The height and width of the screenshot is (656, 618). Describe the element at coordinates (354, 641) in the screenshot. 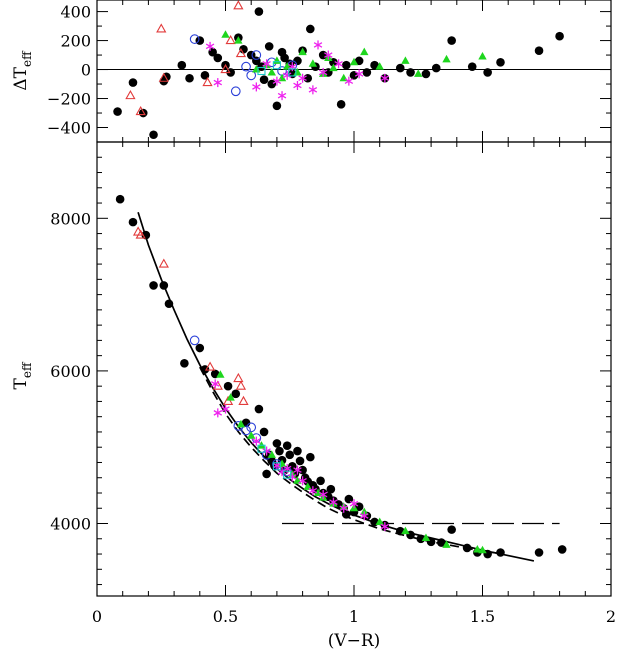

I see `bottom-x-axis-label: (V−R)` at that location.